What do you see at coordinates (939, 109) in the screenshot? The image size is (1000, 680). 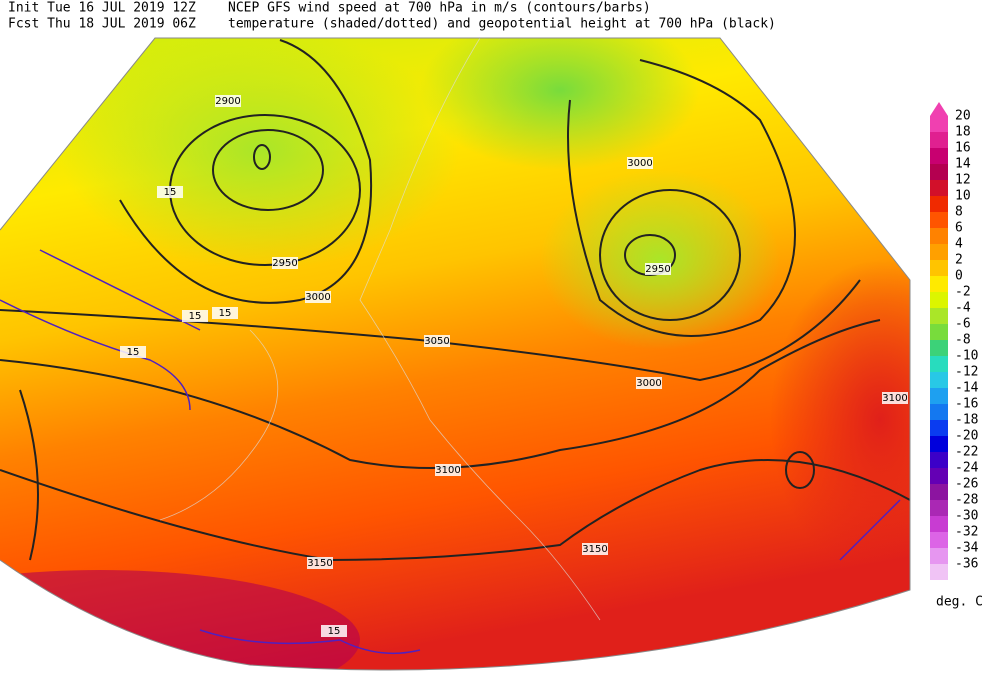 I see `colorbar-arrow` at bounding box center [939, 109].